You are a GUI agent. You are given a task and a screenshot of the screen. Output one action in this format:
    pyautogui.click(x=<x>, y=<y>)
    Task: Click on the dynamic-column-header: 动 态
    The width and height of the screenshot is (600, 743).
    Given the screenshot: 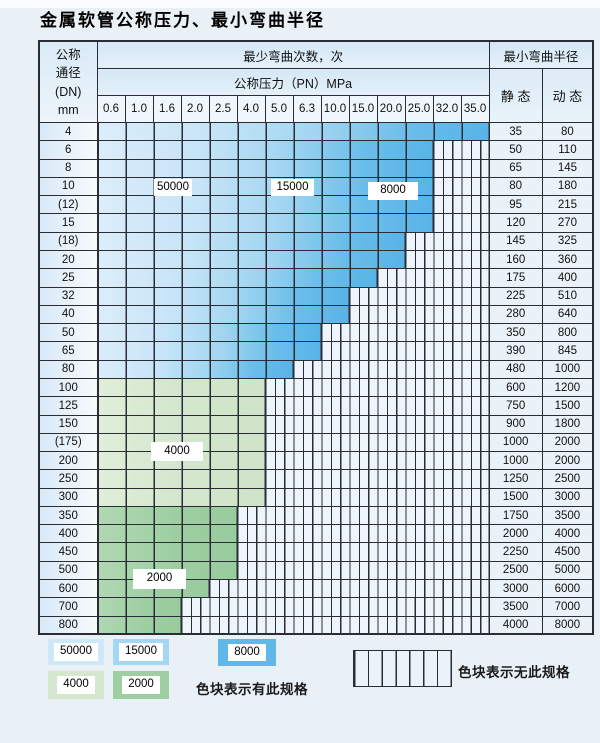 What is the action you would take?
    pyautogui.click(x=567, y=95)
    